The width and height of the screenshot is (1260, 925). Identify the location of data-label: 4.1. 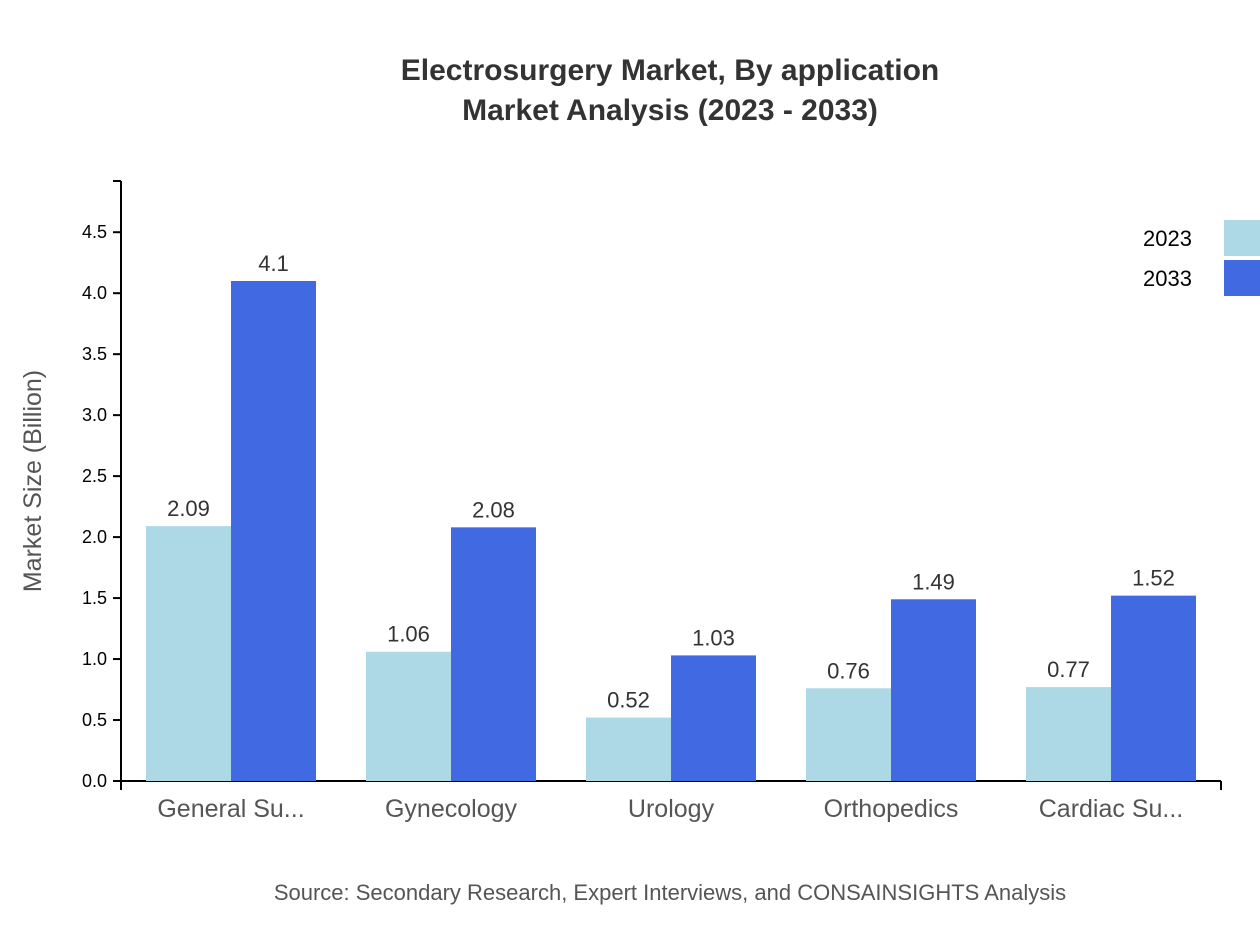
(273, 263).